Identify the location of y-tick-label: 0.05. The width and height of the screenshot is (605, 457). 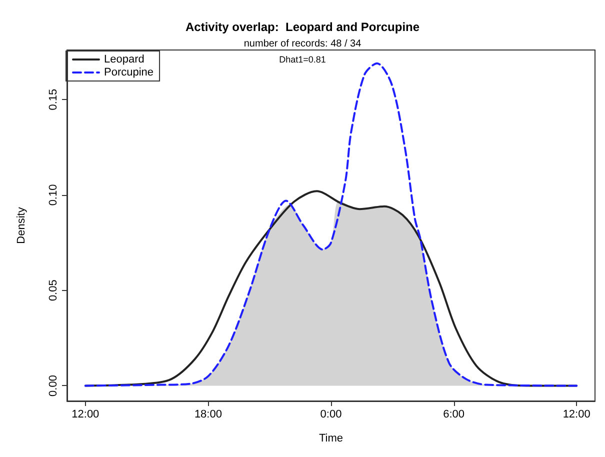
(54, 291).